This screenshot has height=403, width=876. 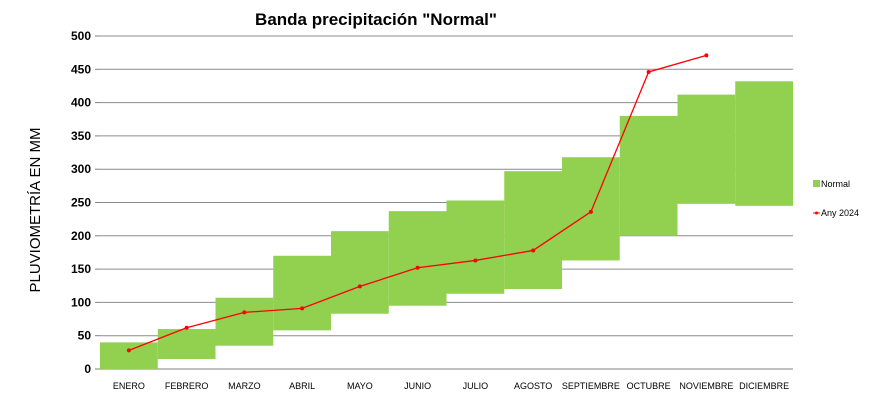 What do you see at coordinates (816, 213) in the screenshot?
I see `legend-marker-any-2024` at bounding box center [816, 213].